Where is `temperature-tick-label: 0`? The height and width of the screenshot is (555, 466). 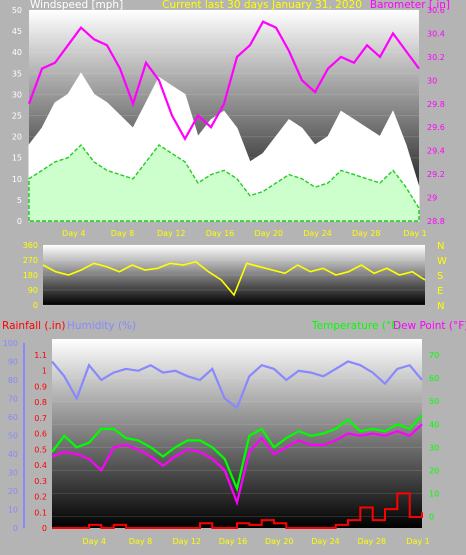
temperature-tick-label: 0 is located at coordinates (431, 516).